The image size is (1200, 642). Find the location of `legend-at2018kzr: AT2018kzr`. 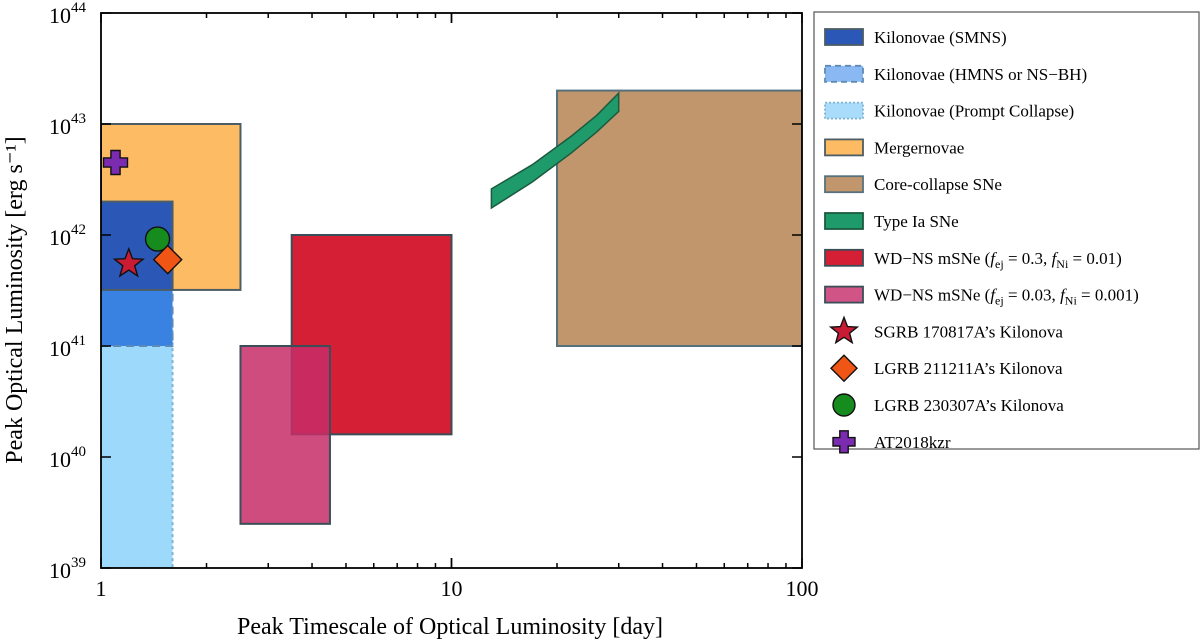

legend-at2018kzr: AT2018kzr is located at coordinates (891, 442).